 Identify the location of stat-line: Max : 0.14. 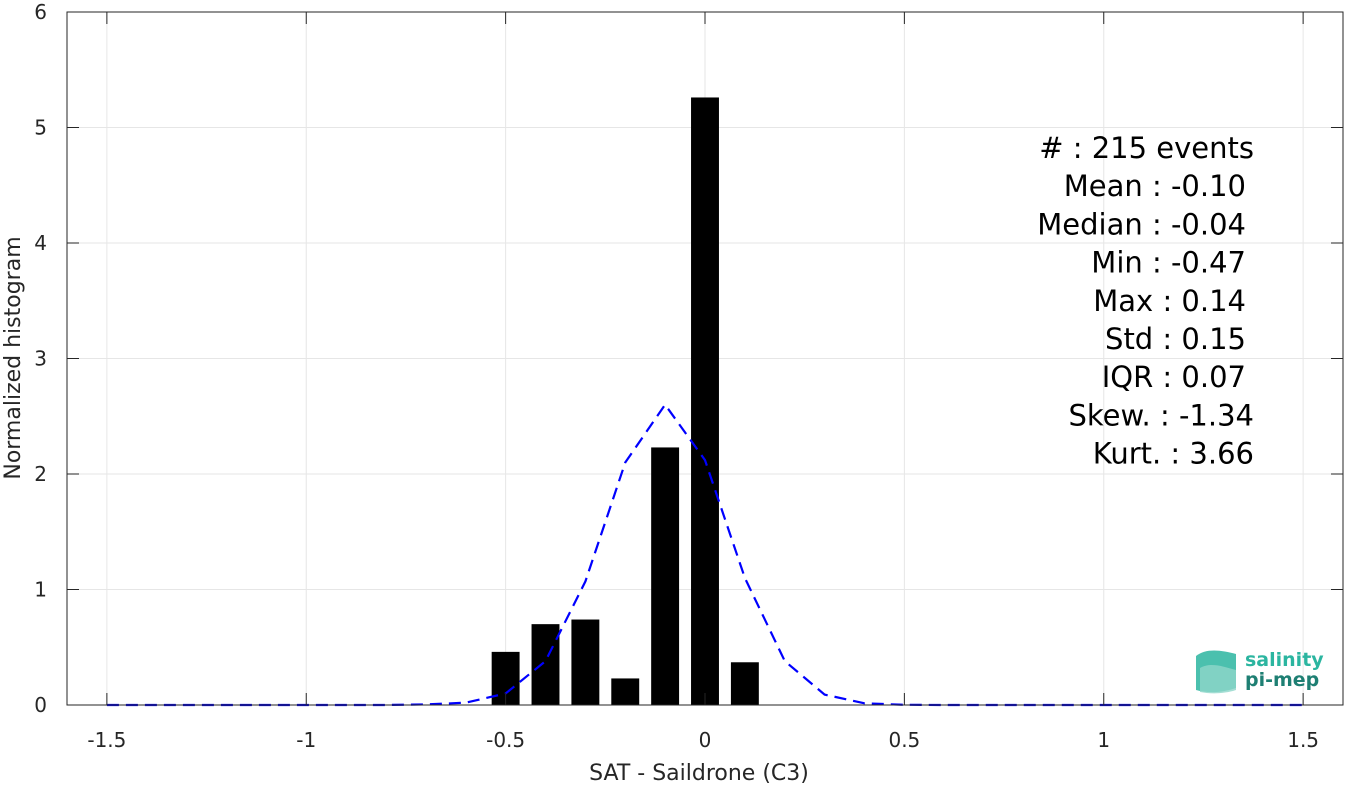
(1169, 301).